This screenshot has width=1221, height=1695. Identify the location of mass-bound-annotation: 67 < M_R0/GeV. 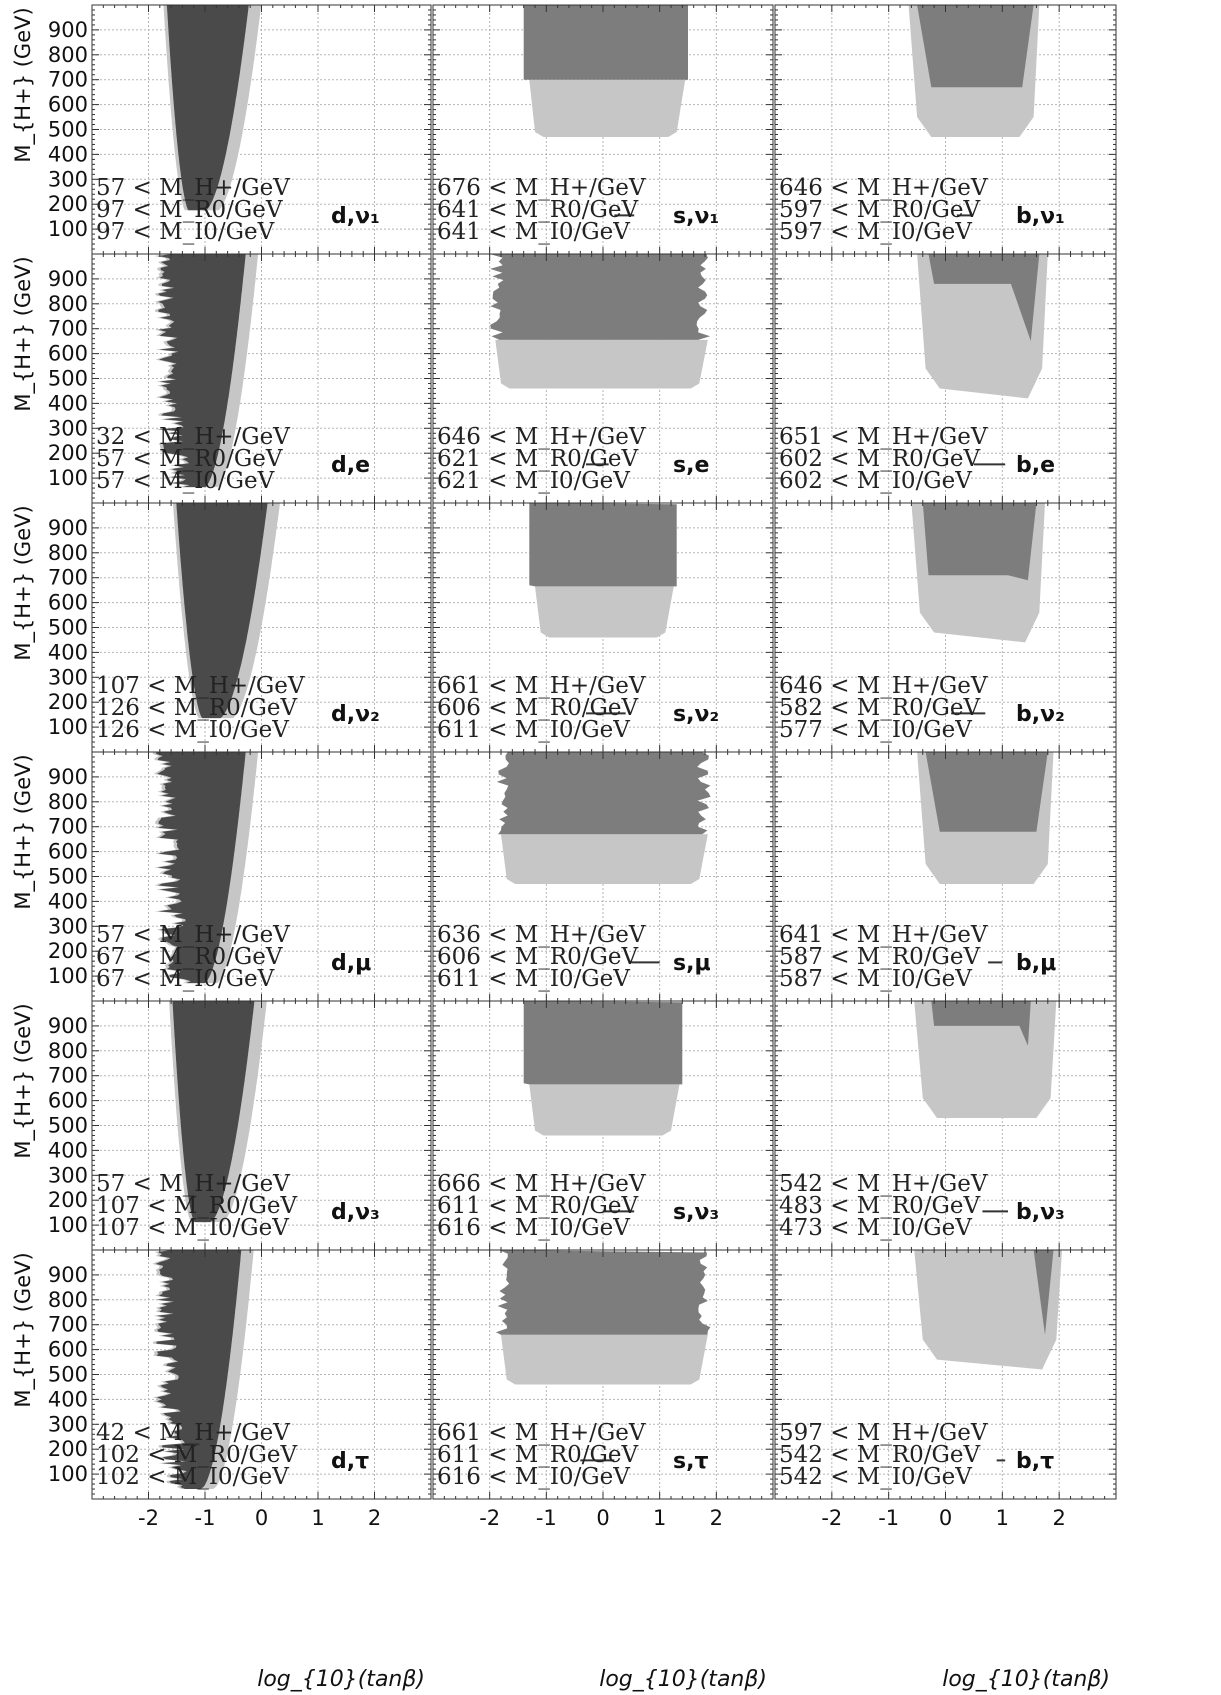
(189, 957).